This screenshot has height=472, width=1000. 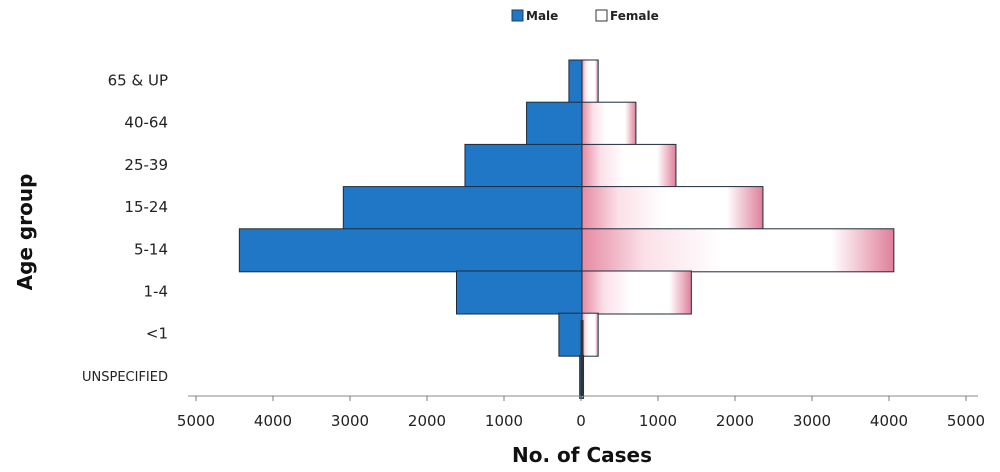 What do you see at coordinates (585, 16) in the screenshot?
I see `legend: Male Female` at bounding box center [585, 16].